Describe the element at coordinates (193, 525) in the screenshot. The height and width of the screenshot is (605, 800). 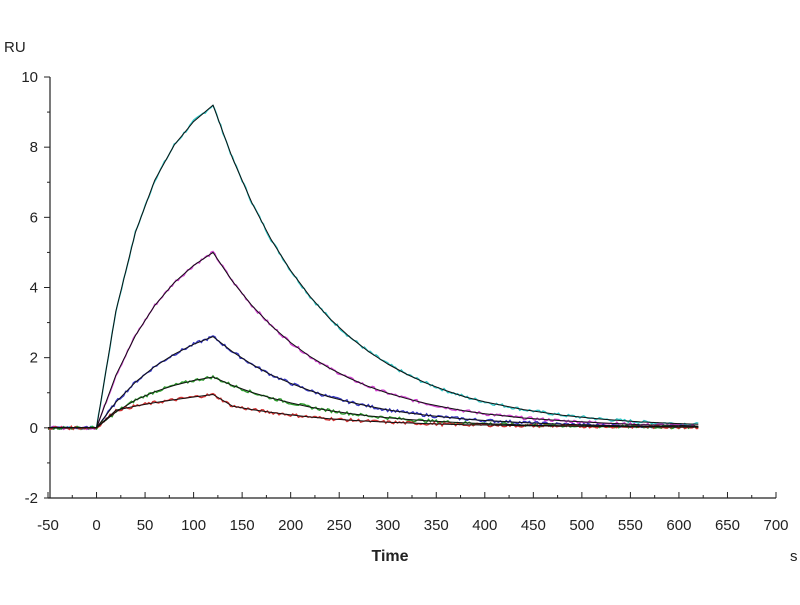
I see `x-tick-label: 100` at that location.